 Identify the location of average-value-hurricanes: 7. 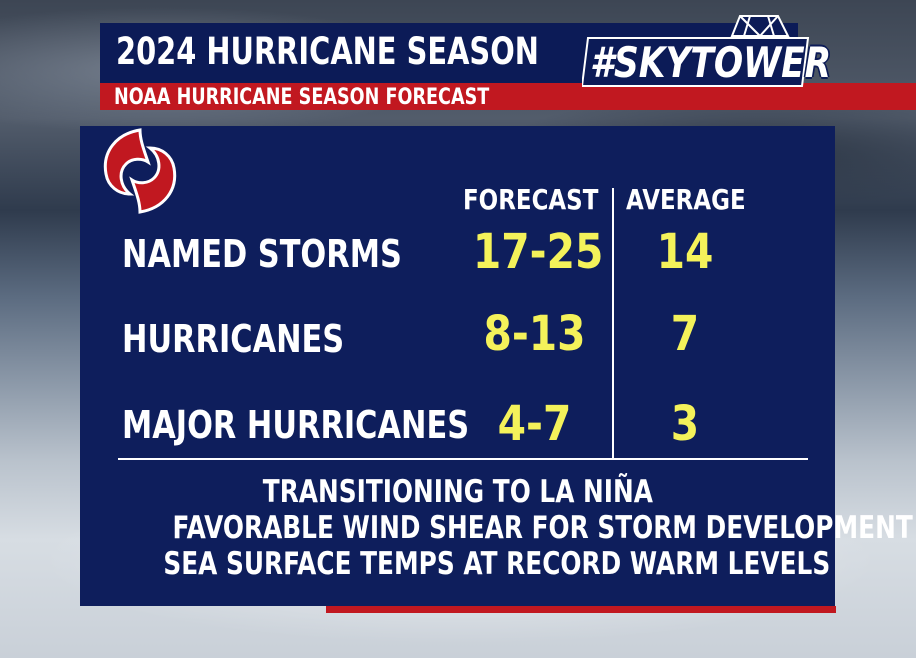
(685, 334).